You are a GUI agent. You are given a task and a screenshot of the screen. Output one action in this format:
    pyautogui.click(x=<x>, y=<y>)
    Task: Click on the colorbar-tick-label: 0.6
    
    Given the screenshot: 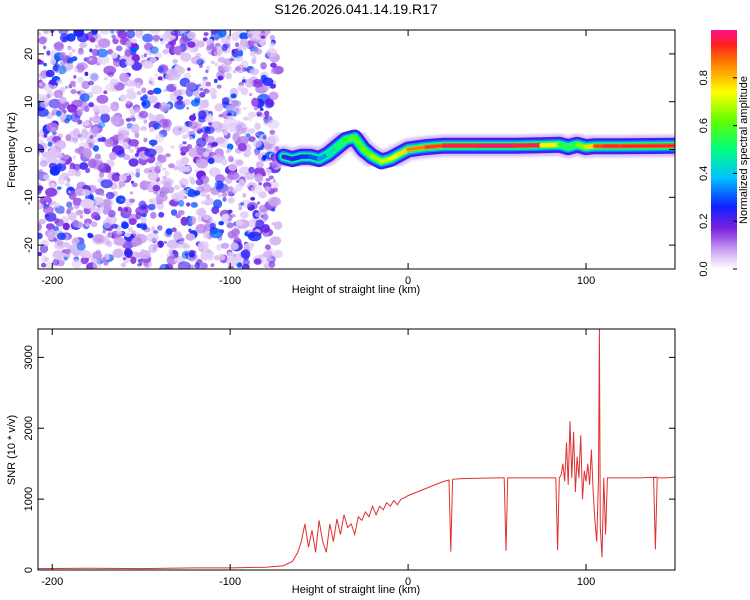 What is the action you would take?
    pyautogui.click(x=704, y=125)
    